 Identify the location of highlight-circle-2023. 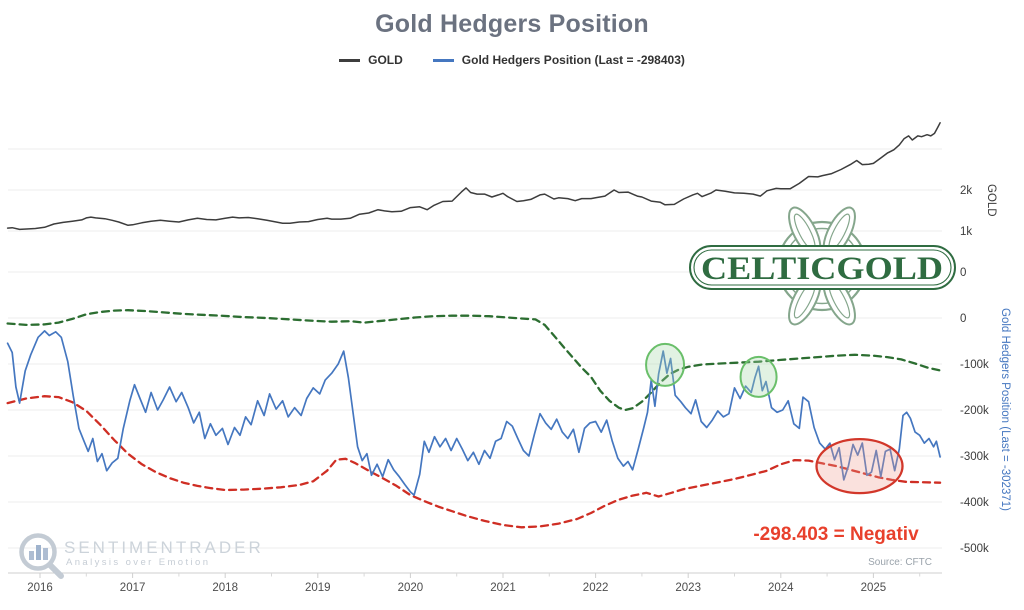
(758, 376).